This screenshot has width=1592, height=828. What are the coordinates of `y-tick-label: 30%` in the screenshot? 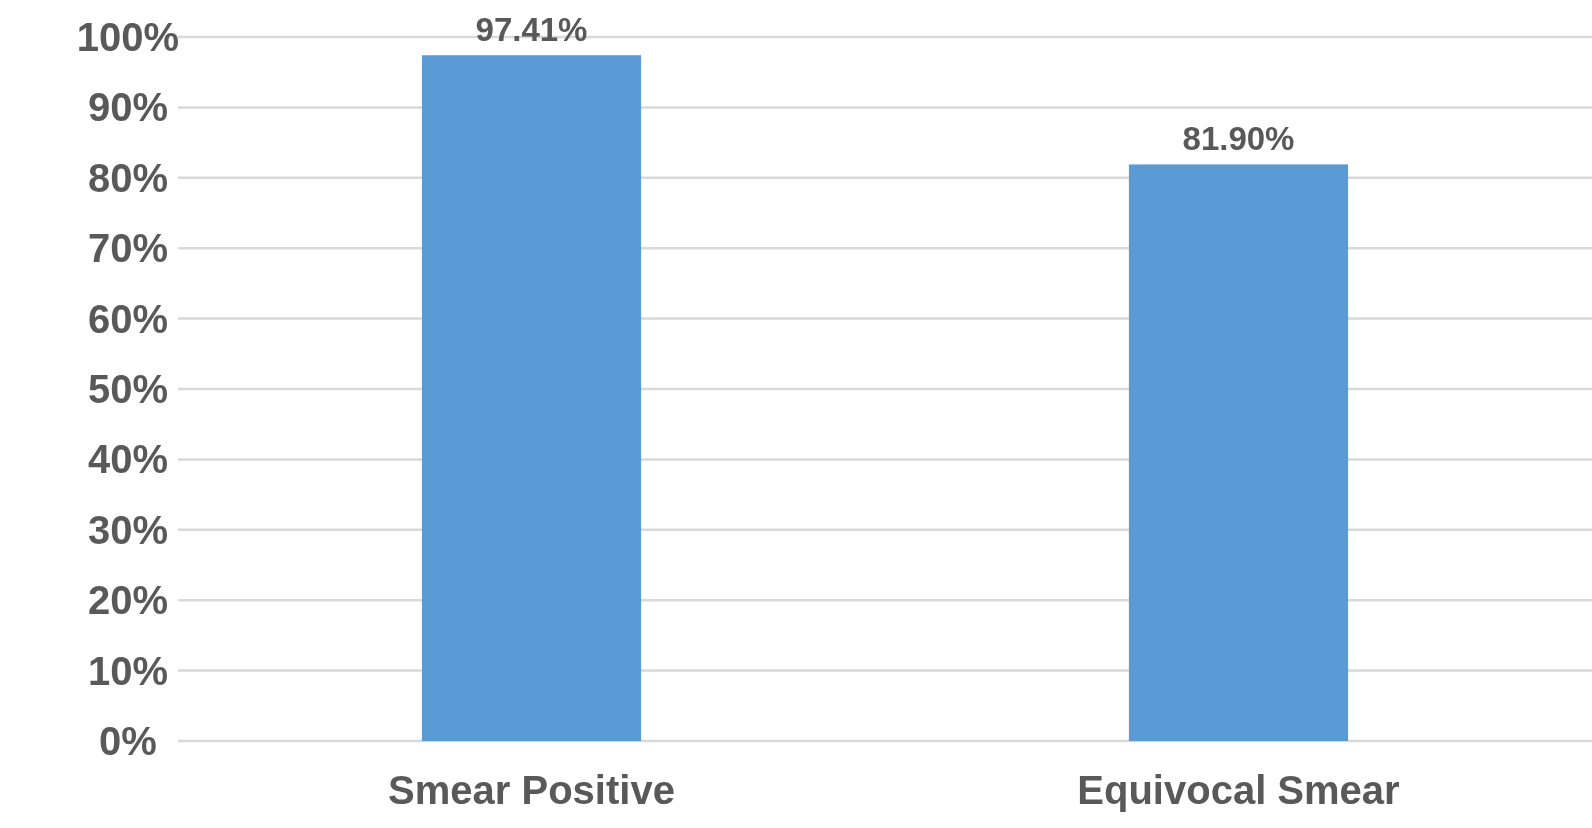 It's located at (128, 529).